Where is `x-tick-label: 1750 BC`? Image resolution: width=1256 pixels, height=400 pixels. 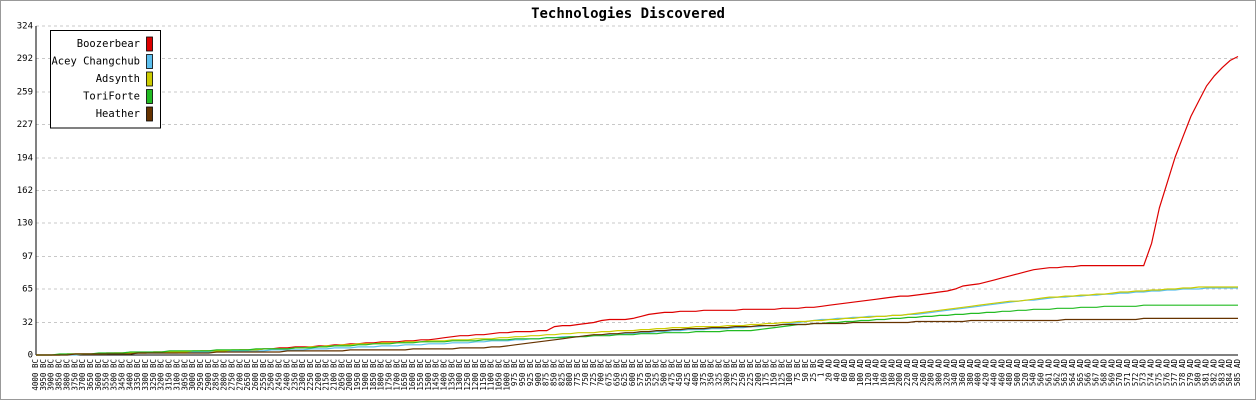 x-tick-label: 1750 BC is located at coordinates (389, 375).